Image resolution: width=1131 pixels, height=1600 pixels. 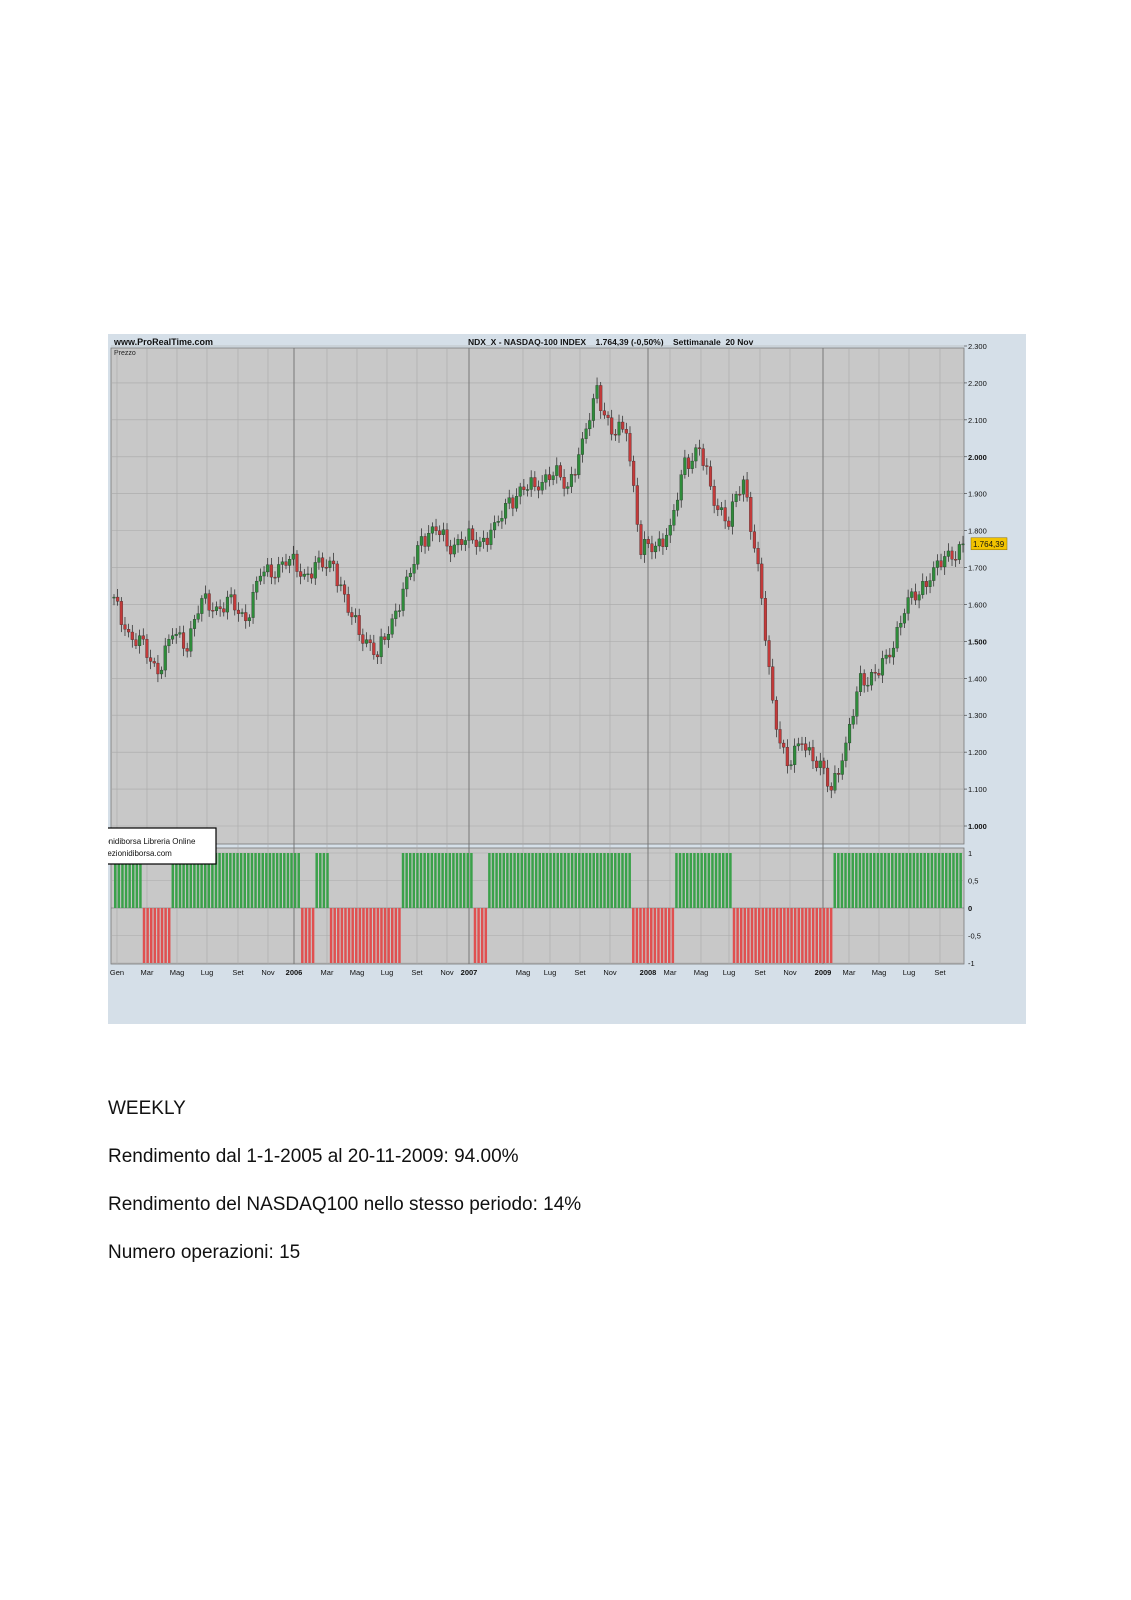 What do you see at coordinates (974, 936) in the screenshot?
I see `indicator-tick-label: -0,5` at bounding box center [974, 936].